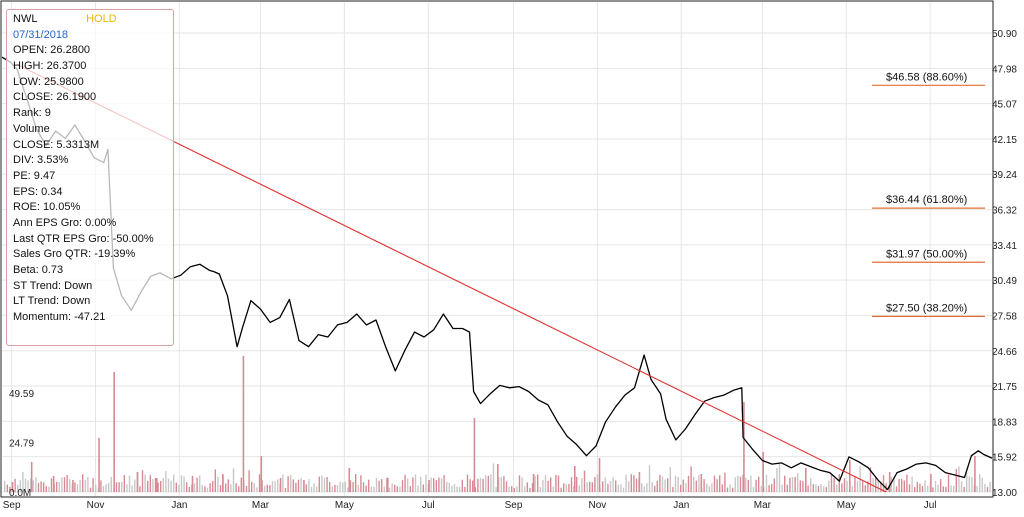  Describe the element at coordinates (926, 254) in the screenshot. I see `fib-level-label: $31.97 (50.00%)` at that location.